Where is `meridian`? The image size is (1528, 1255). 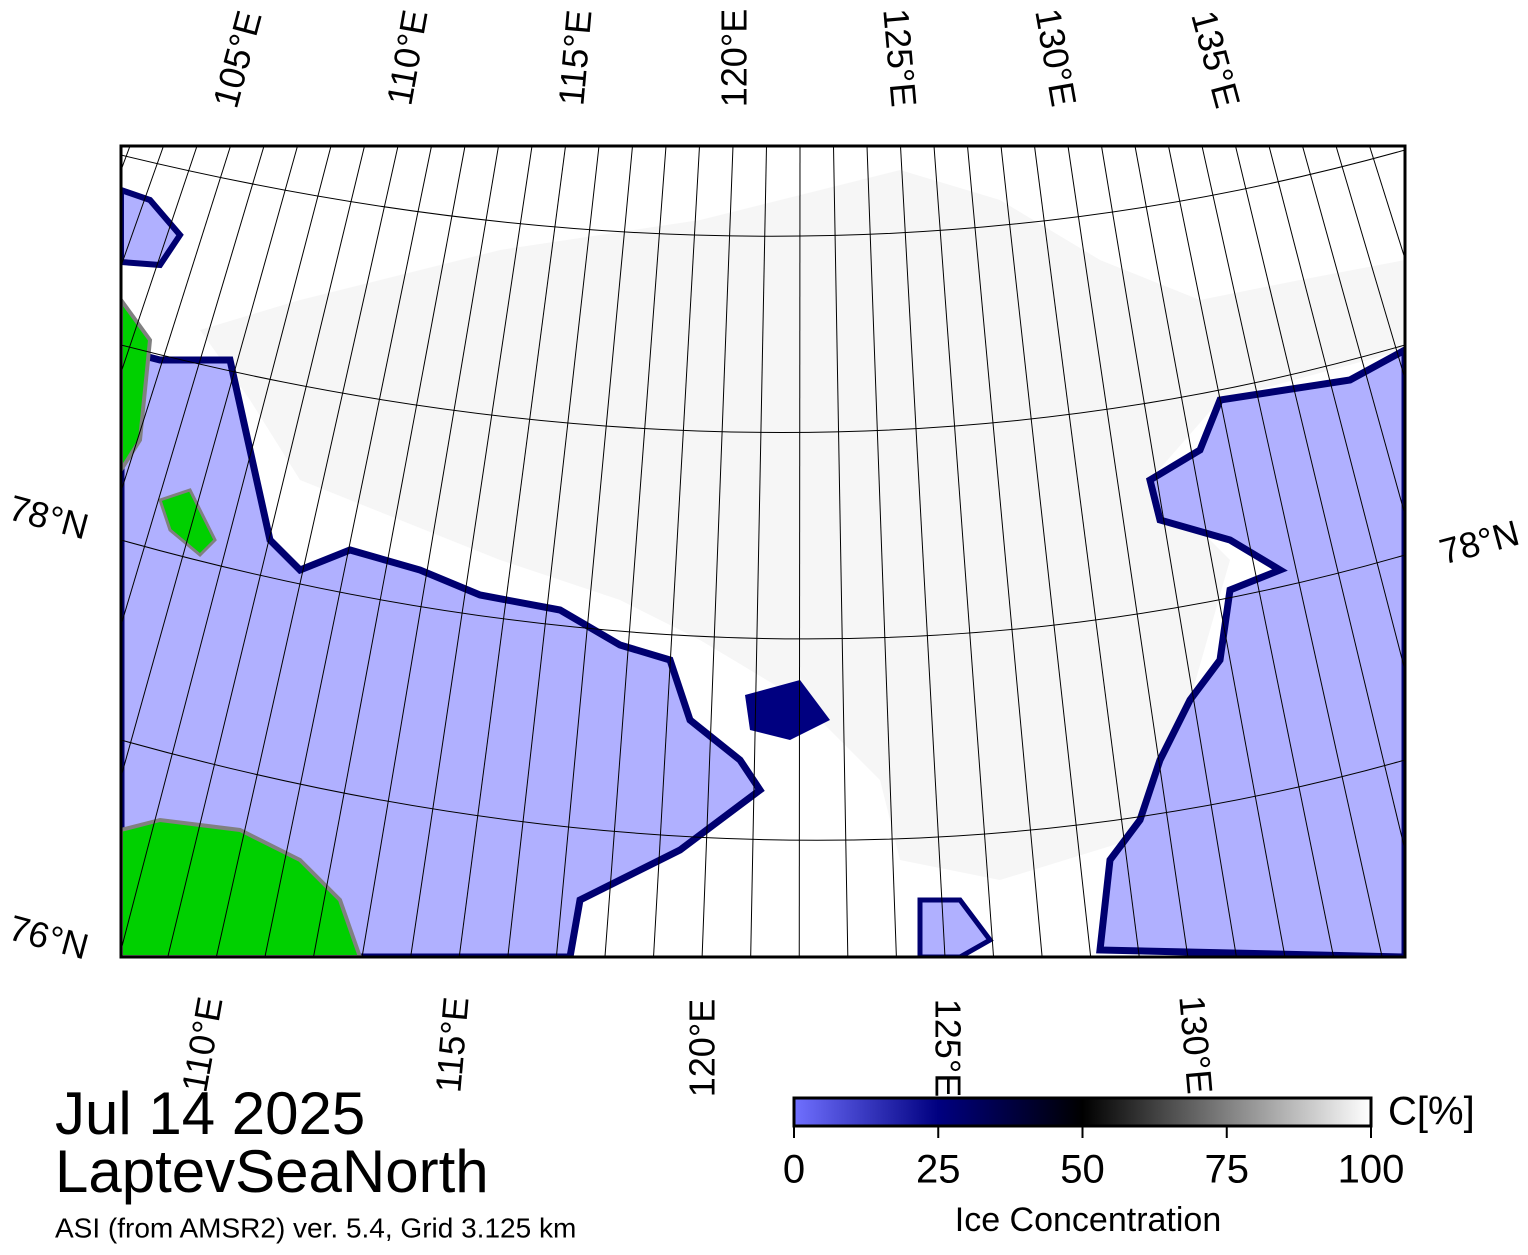
meridian is located at coordinates (65, 551).